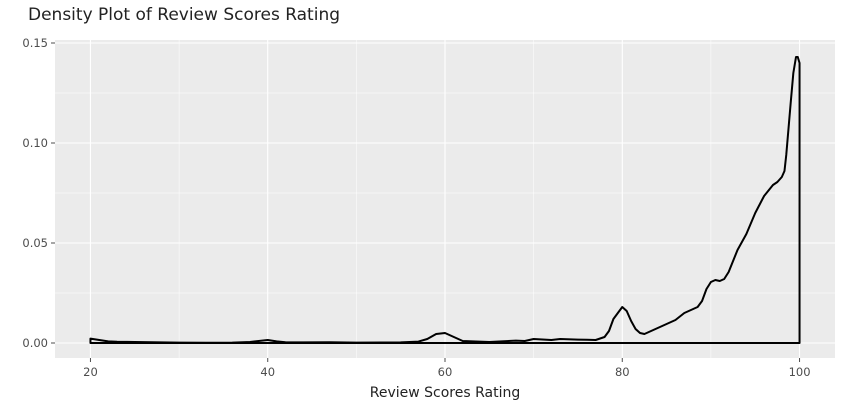  I want to click on x-tick-label: 100, so click(800, 372).